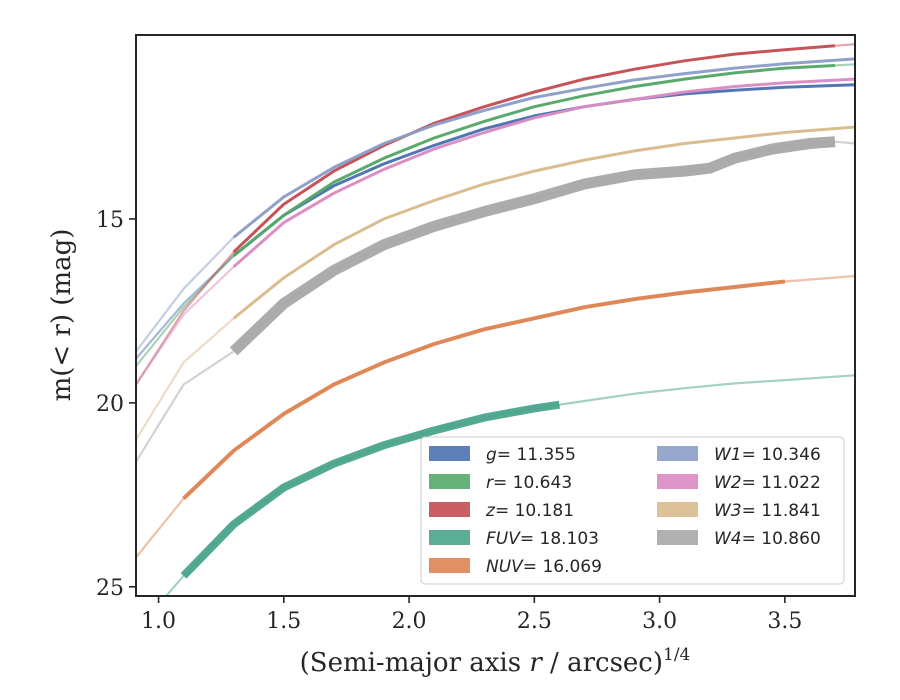 Image resolution: width=900 pixels, height=700 pixels. Describe the element at coordinates (471, 615) in the screenshot. I see `x-axis-ticks: 1.0 1.5 2.0 2.5 3.0 3.5` at that location.